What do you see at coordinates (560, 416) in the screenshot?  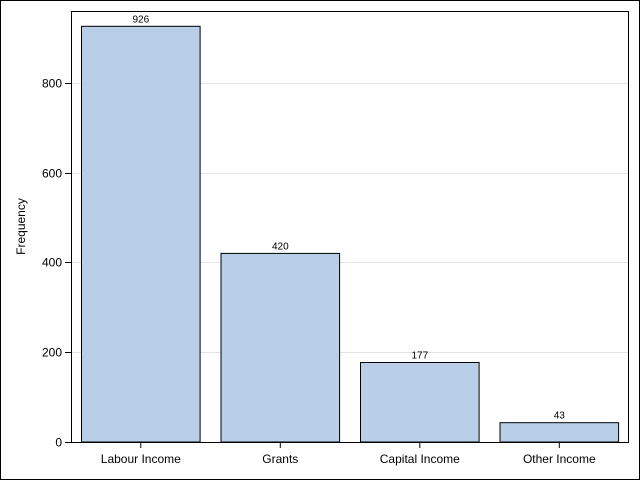 I see `data-label: 43` at bounding box center [560, 416].